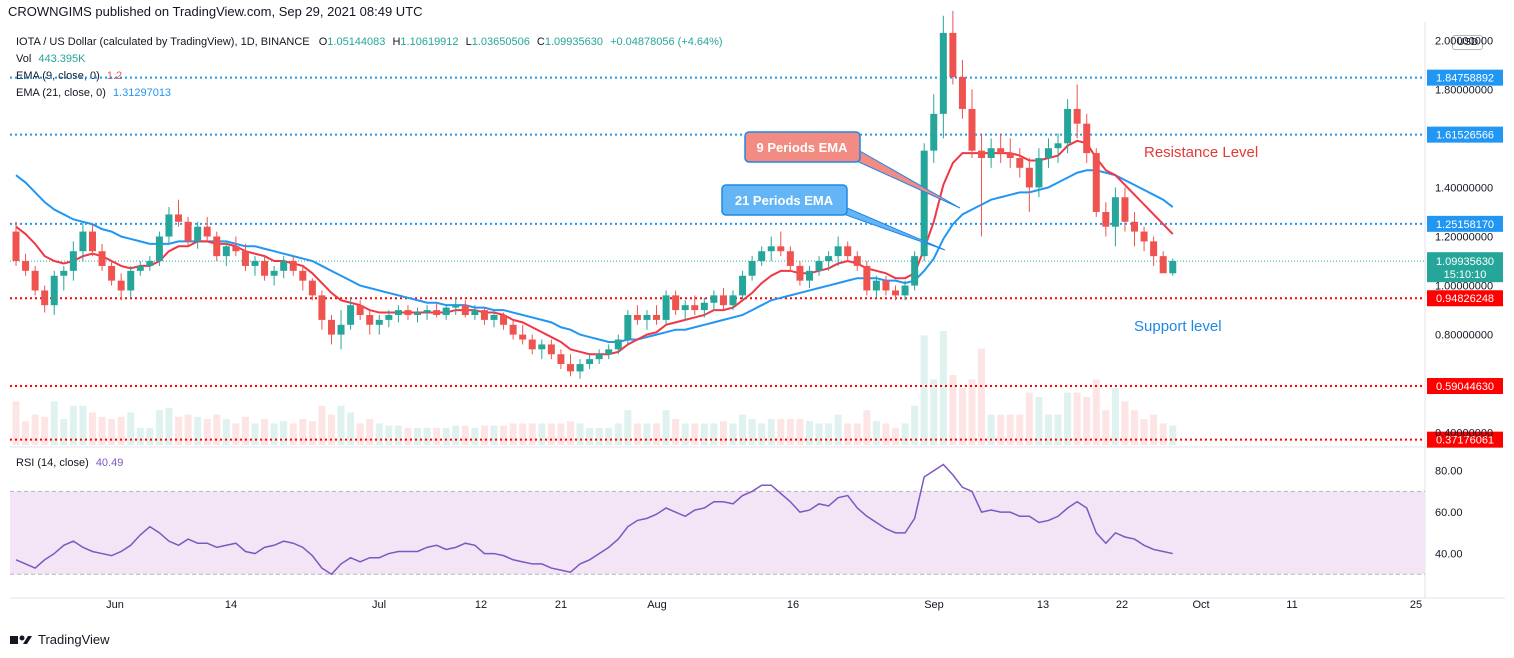 This screenshot has width=1514, height=658. What do you see at coordinates (1465, 299) in the screenshot?
I see `level-label: 0.94826248` at bounding box center [1465, 299].